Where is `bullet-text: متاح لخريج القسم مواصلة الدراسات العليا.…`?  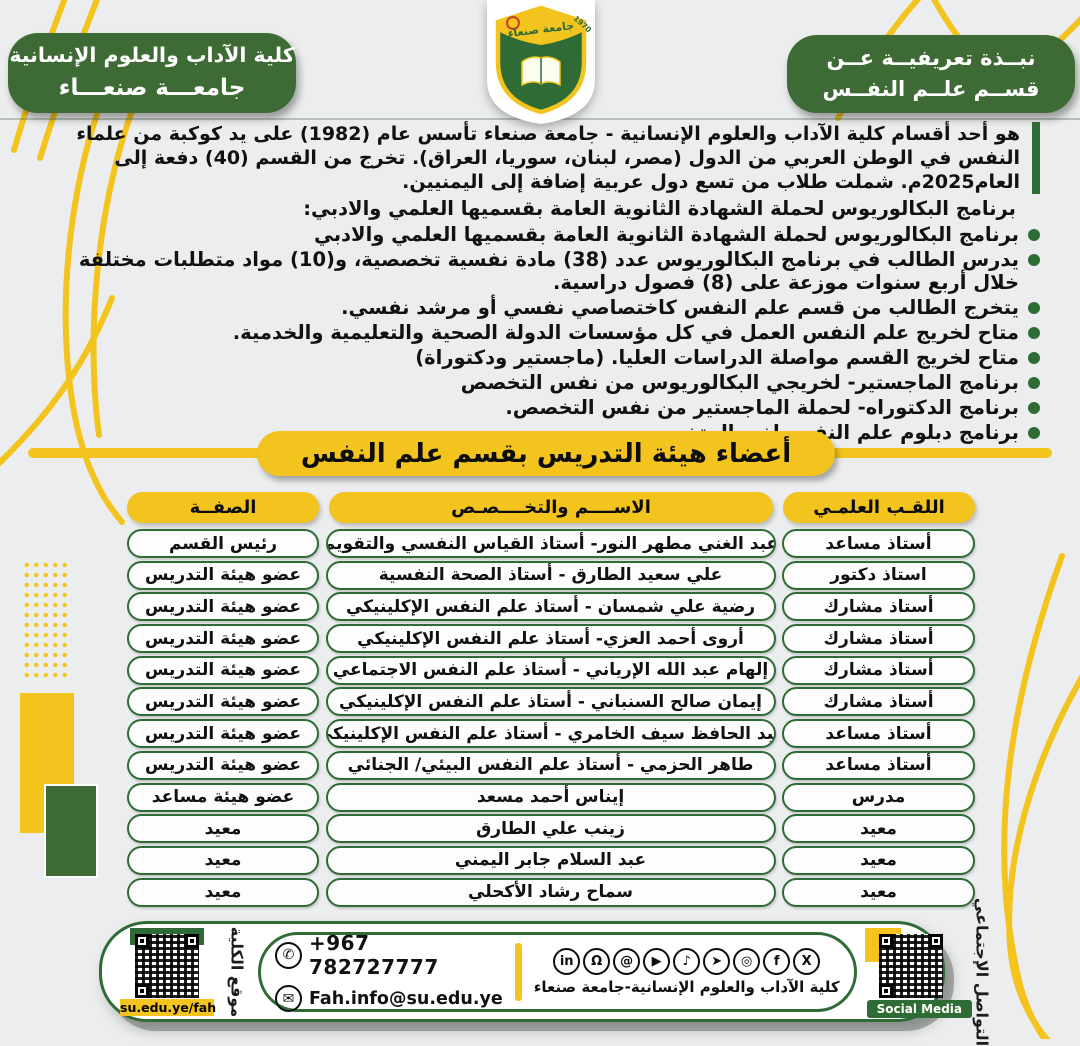
bullet-text: متاح لخريج القسم مواصلة الدراسات العليا.… is located at coordinates (717, 357).